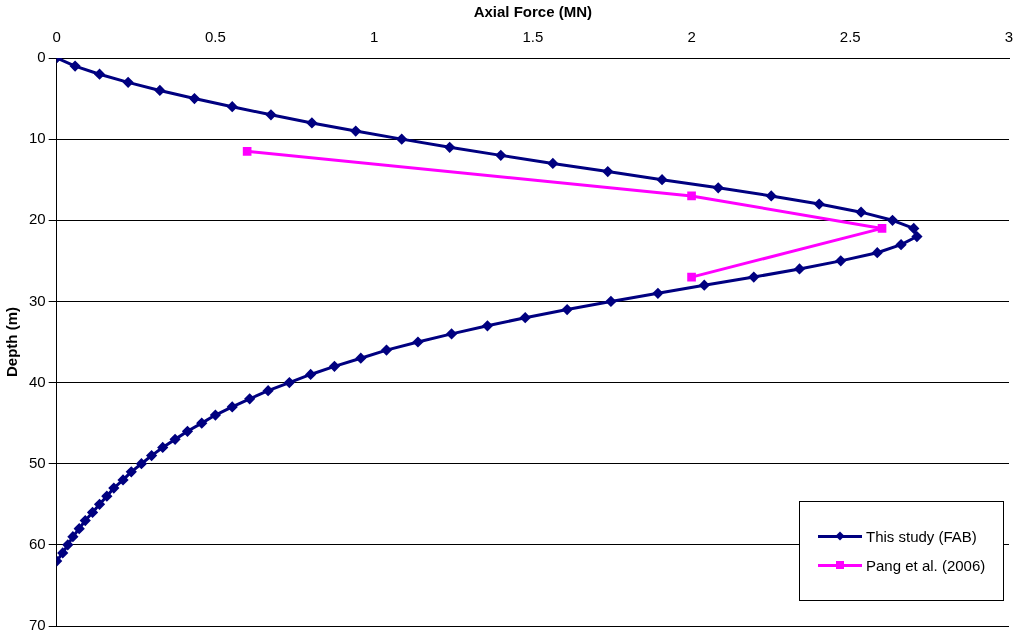 The height and width of the screenshot is (638, 1021). Describe the element at coordinates (37, 462) in the screenshot. I see `y-tick-label: 50` at that location.